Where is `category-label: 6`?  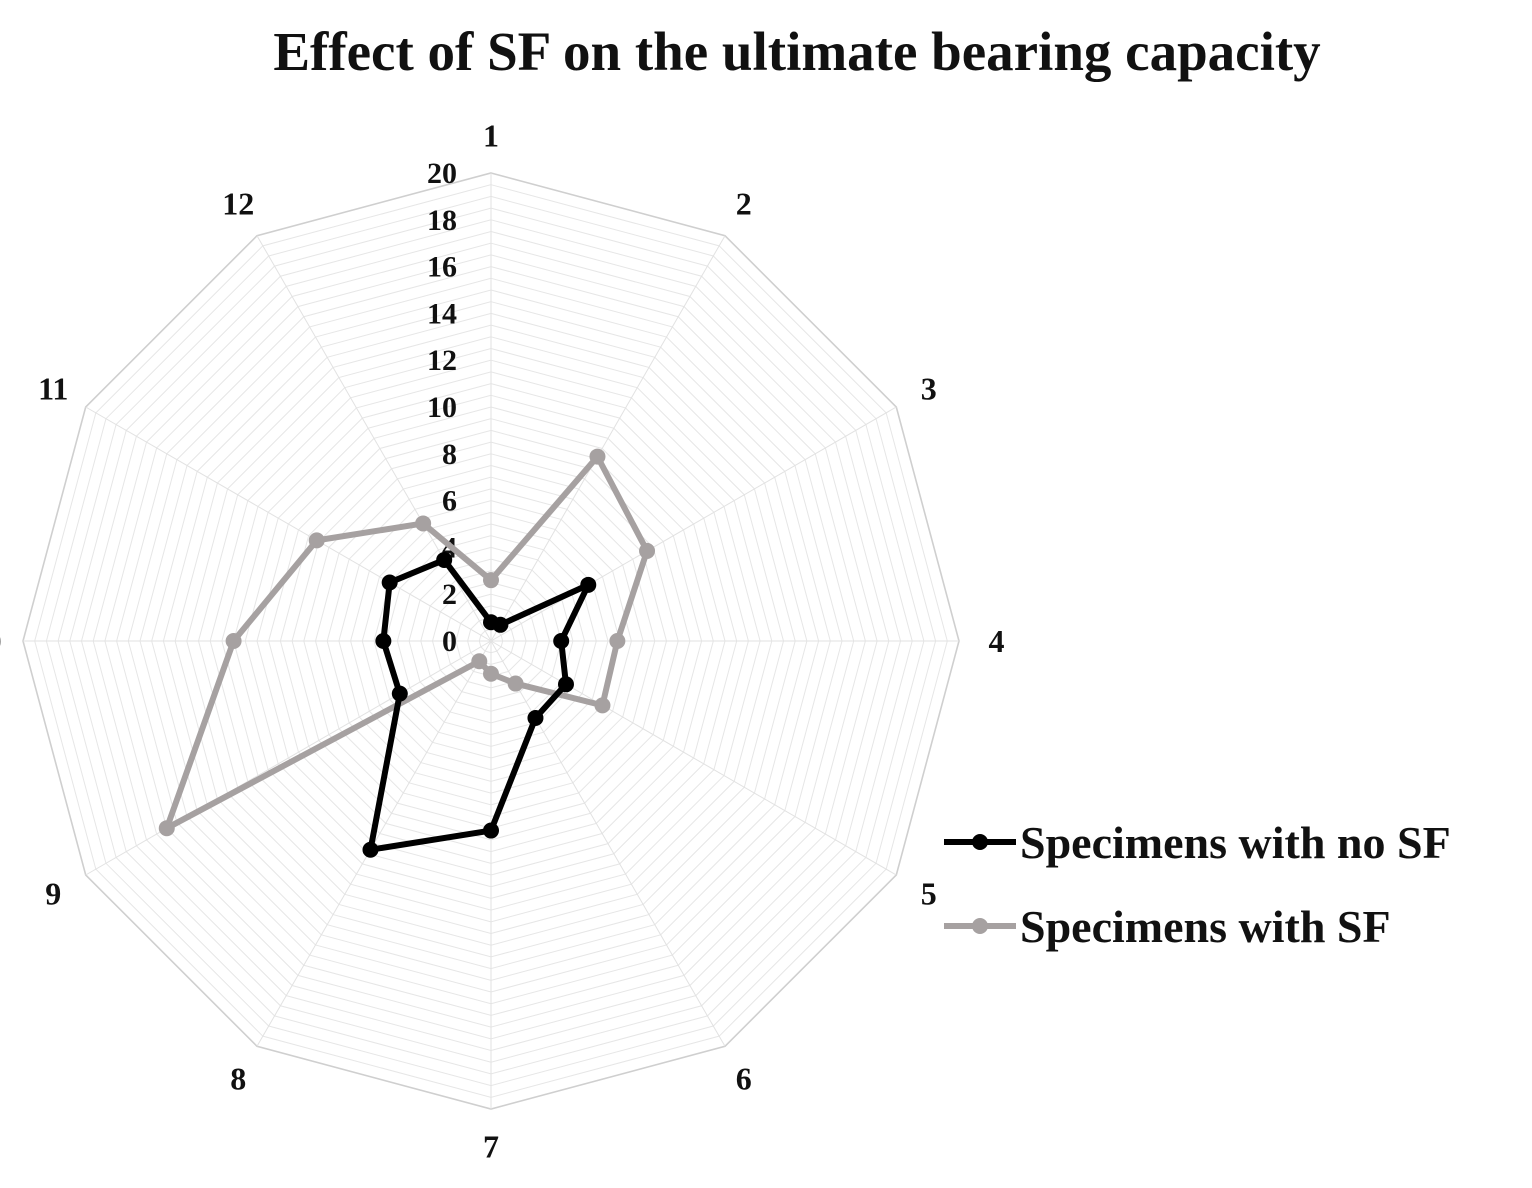 category-label: 6 is located at coordinates (744, 1079).